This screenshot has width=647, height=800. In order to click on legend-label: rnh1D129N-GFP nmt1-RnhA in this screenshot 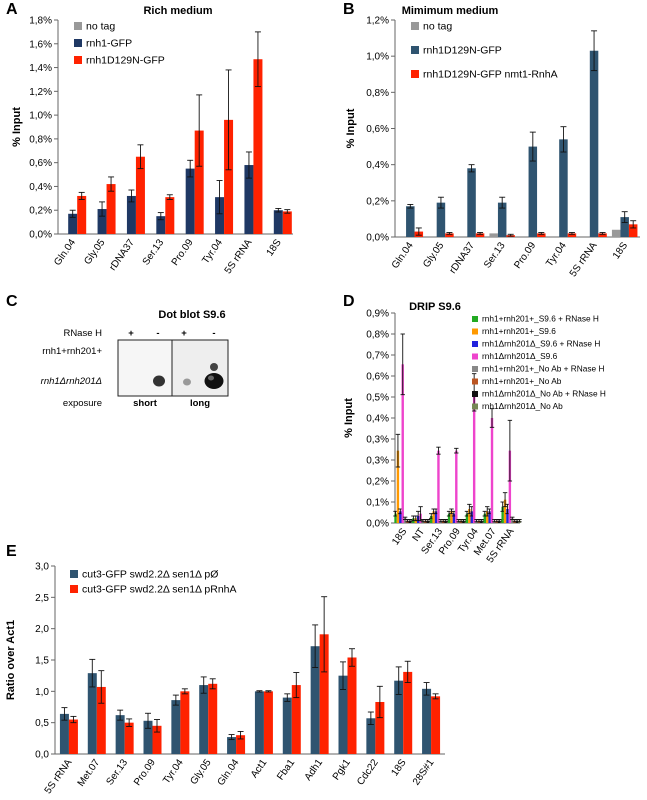, I will do `click(490, 75)`.